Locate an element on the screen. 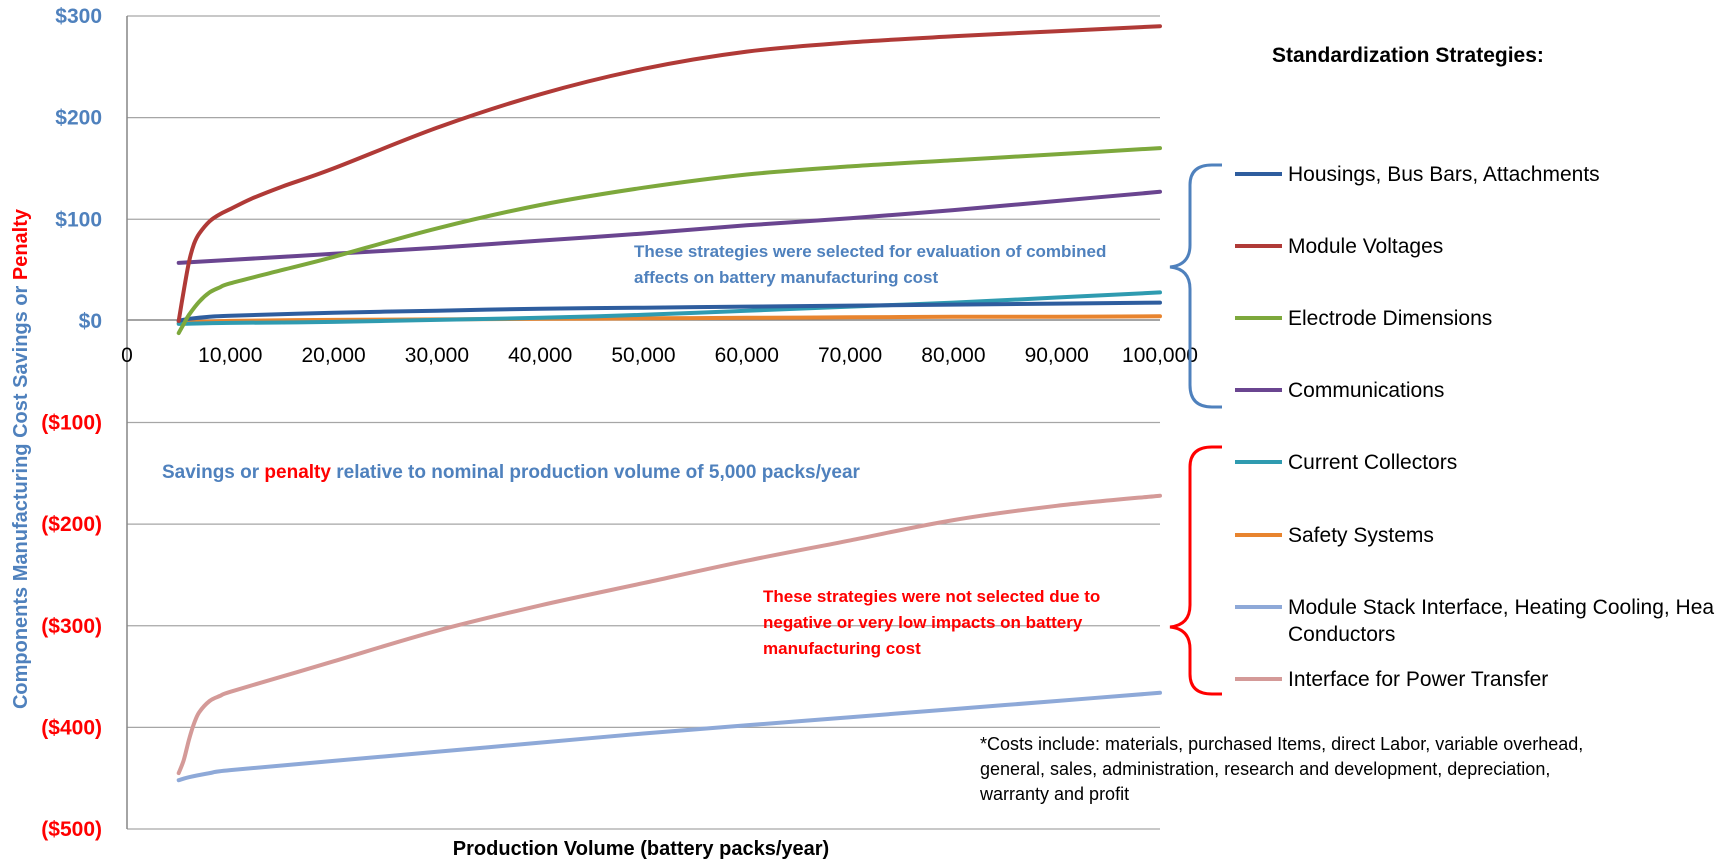 This screenshot has width=1736, height=859. x-tick-label: 60,000 is located at coordinates (747, 355).